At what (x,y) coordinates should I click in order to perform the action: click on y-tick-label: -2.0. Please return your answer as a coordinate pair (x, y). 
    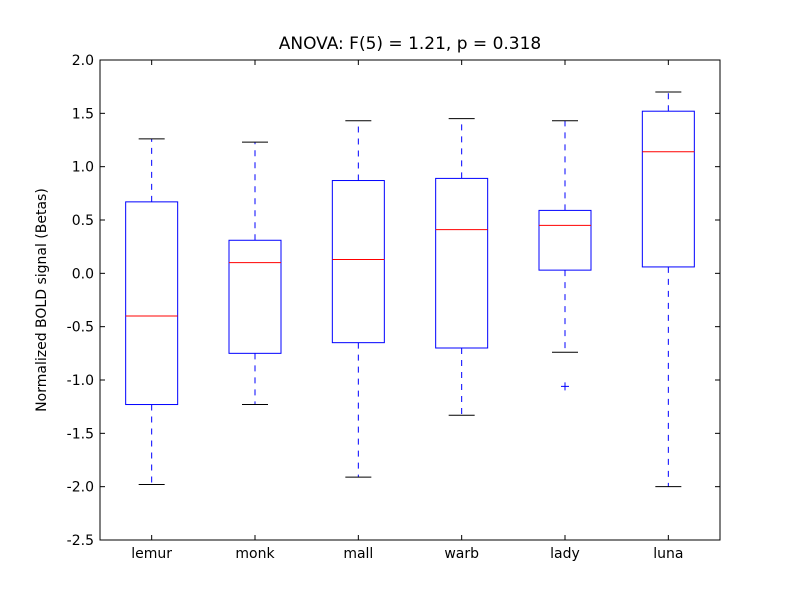
    Looking at the image, I should click on (80, 488).